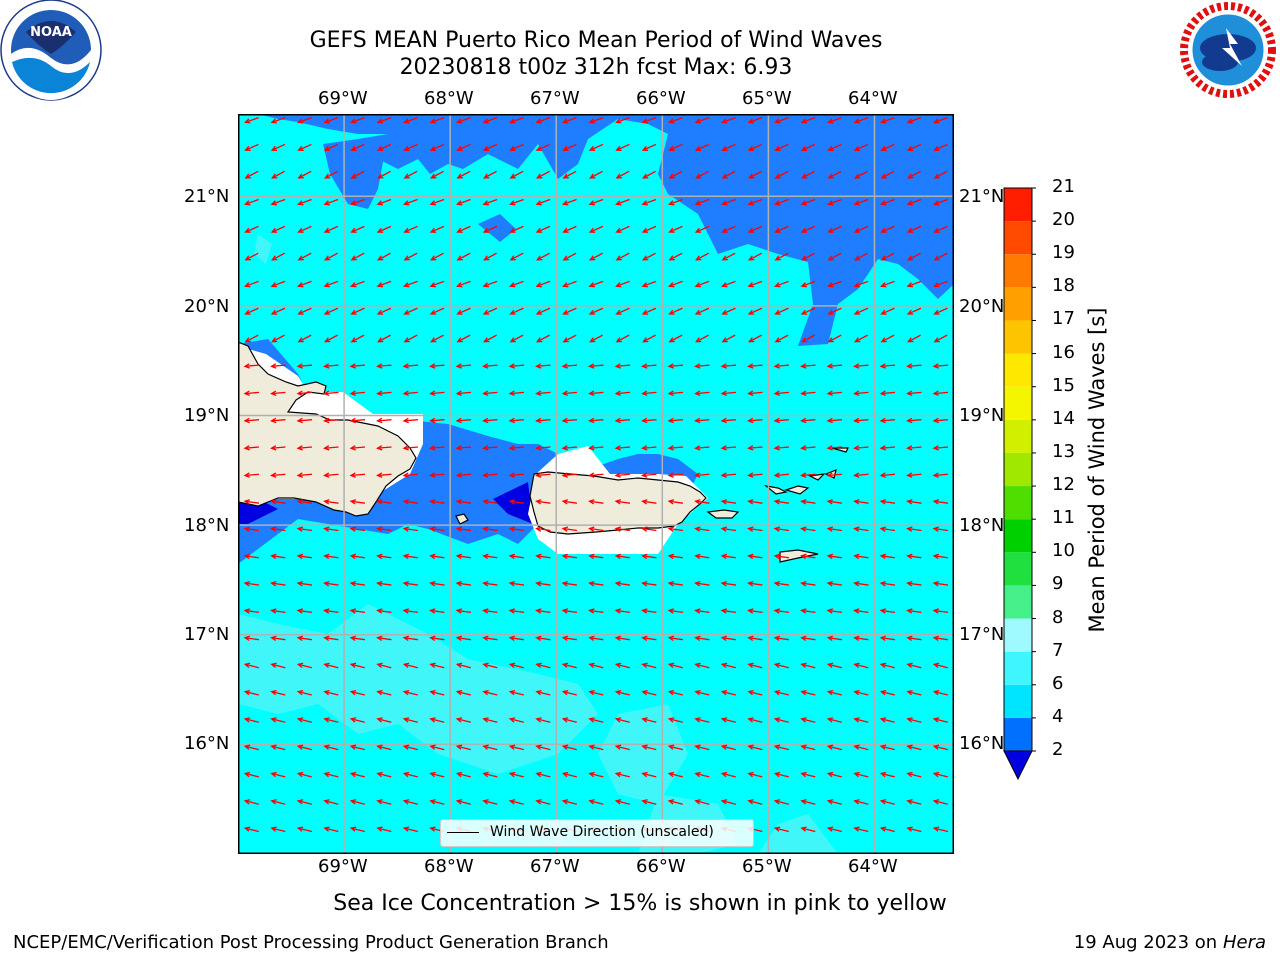 This screenshot has width=1280, height=960. What do you see at coordinates (775, 490) in the screenshot?
I see `st-thomas-island` at bounding box center [775, 490].